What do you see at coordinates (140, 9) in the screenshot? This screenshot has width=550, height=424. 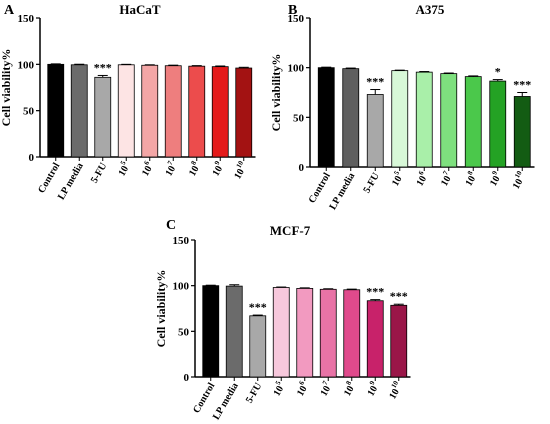 I see `chart-title: HaCaT` at bounding box center [140, 9].